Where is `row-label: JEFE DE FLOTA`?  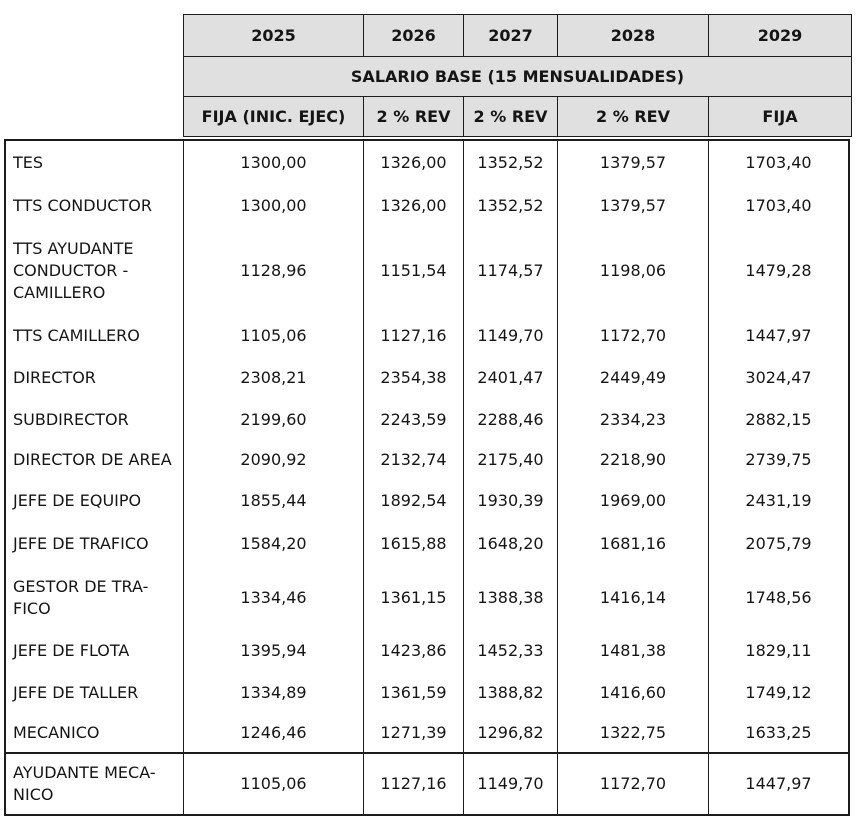
row-label: JEFE DE FLOTA is located at coordinates (71, 650).